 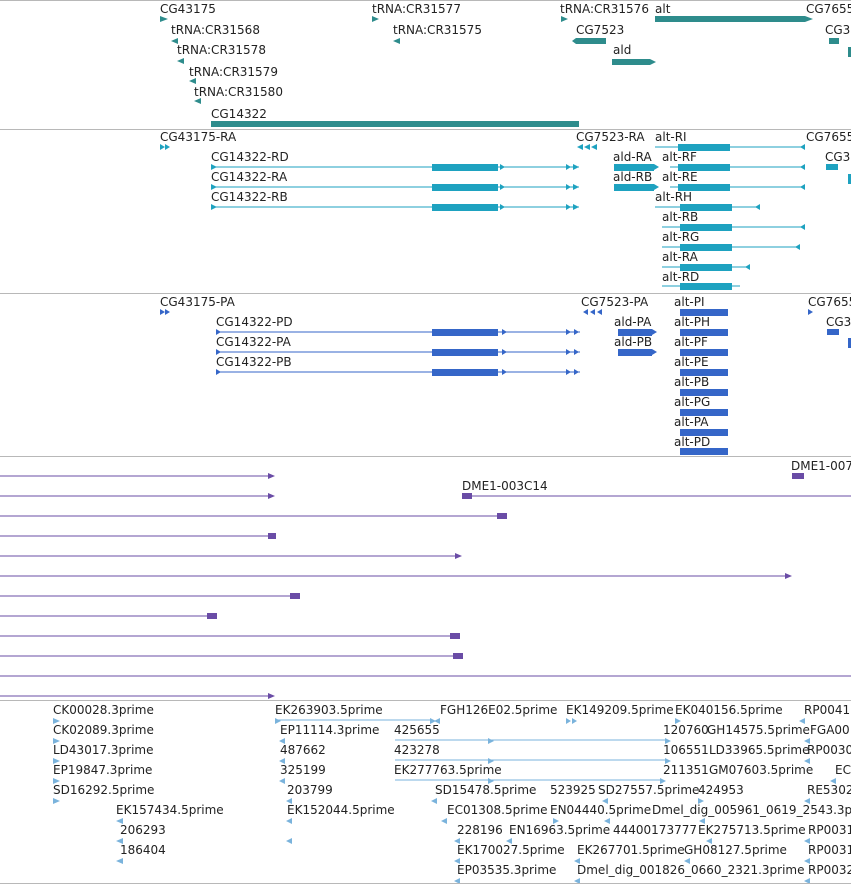 What do you see at coordinates (330, 730) in the screenshot?
I see `est-label: EP11114.3prime` at bounding box center [330, 730].